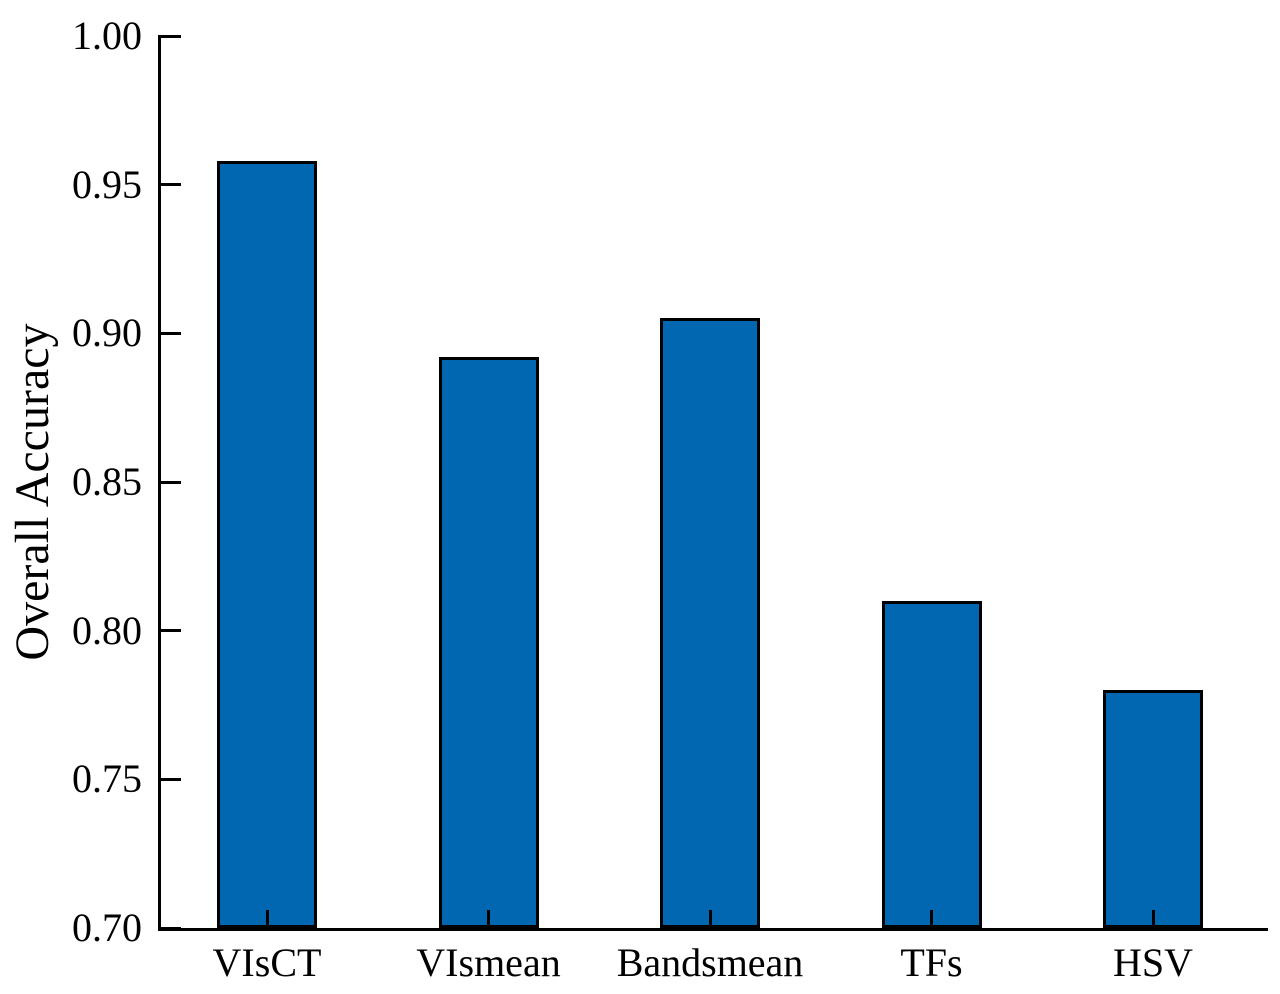 This screenshot has width=1280, height=994. I want to click on y-tick-label: 0.95, so click(107, 184).